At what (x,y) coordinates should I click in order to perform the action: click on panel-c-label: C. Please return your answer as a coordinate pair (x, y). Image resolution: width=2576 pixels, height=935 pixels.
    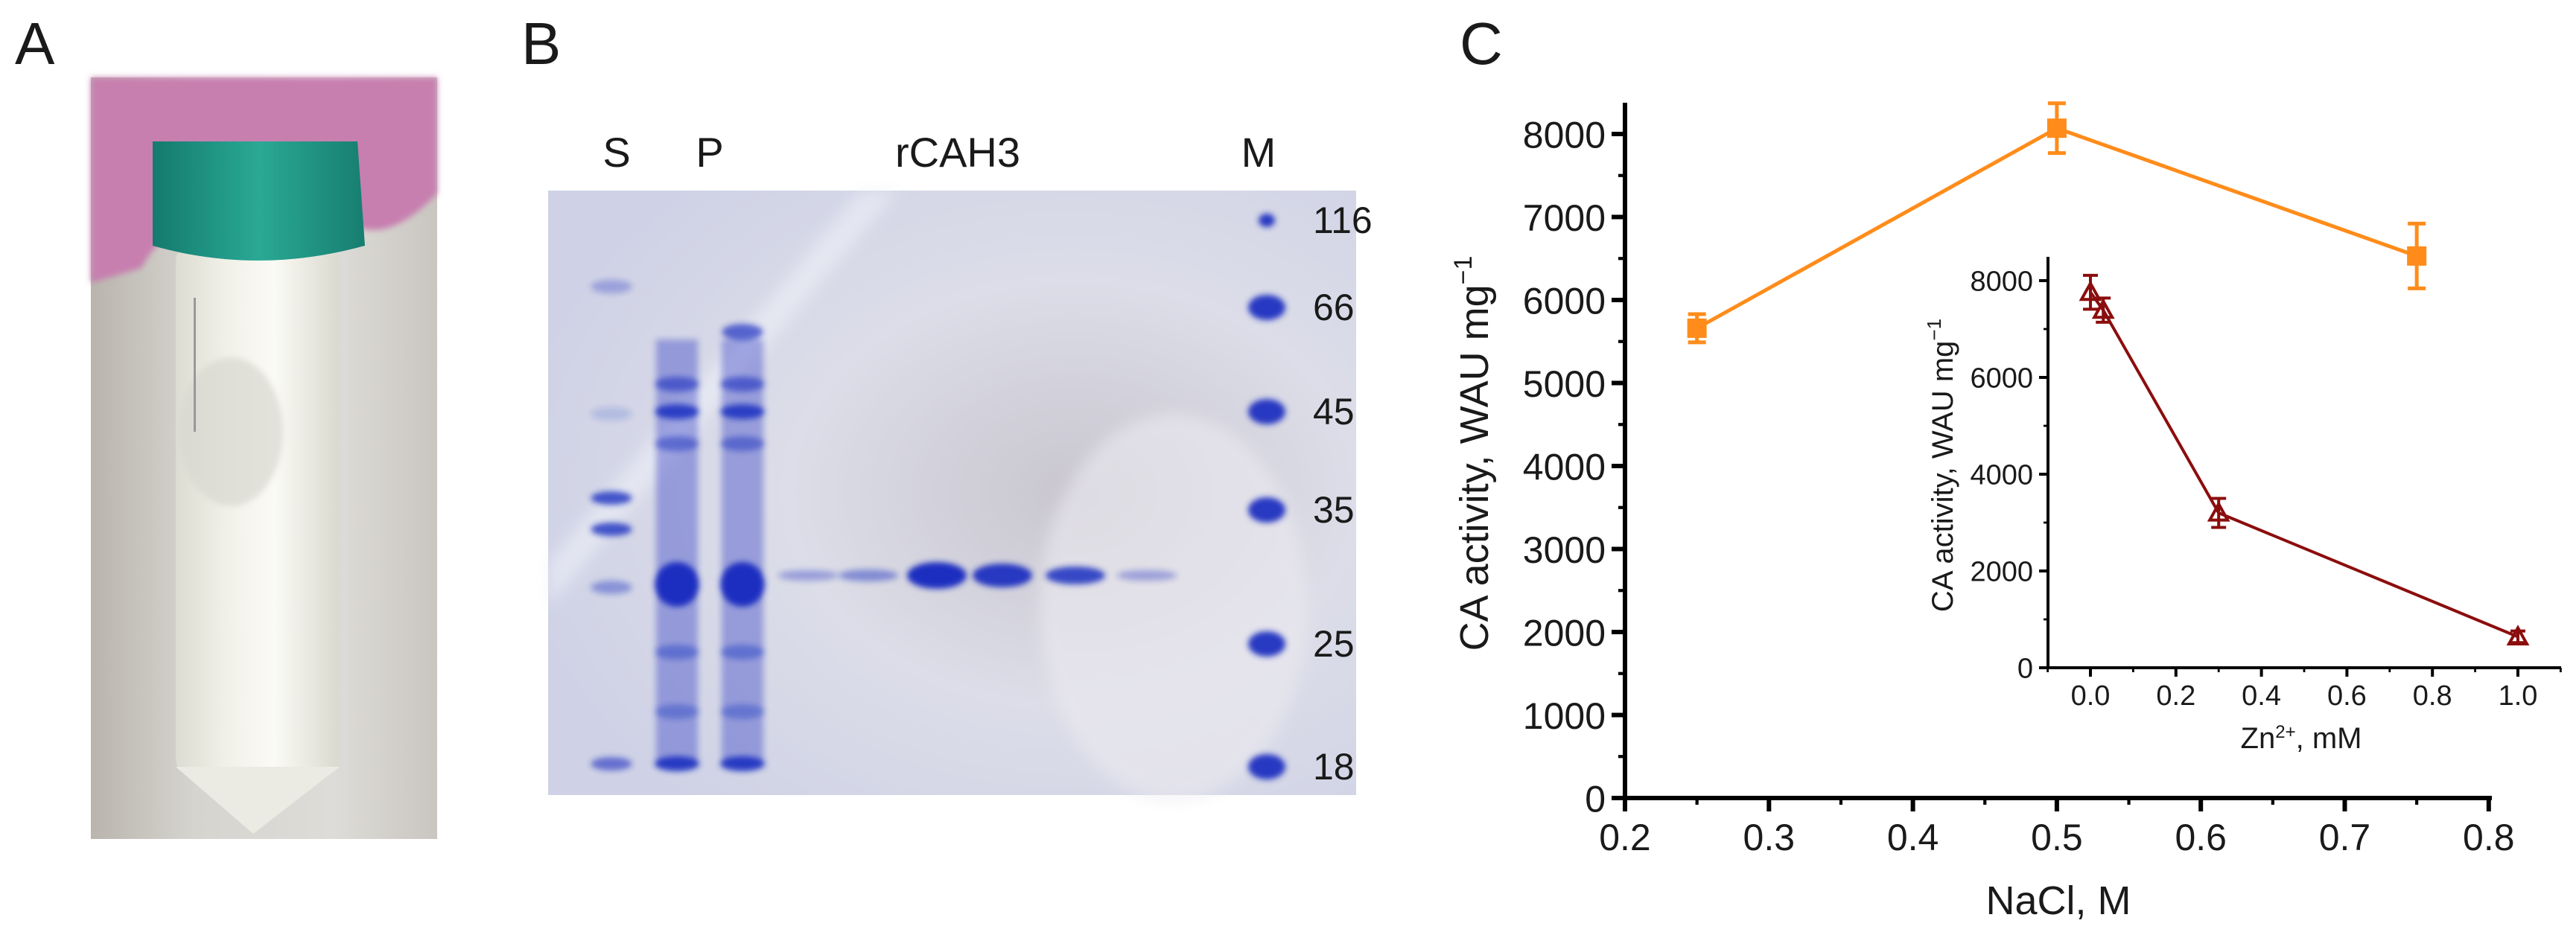
    Looking at the image, I should click on (1481, 43).